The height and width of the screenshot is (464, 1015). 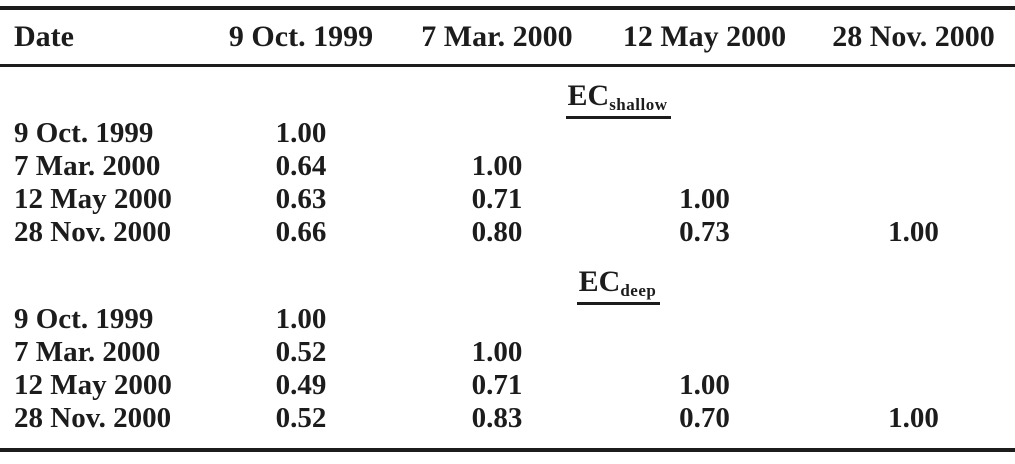 What do you see at coordinates (301, 36) in the screenshot?
I see `column-header-9-oct-1999: 9 Oct. 1999` at bounding box center [301, 36].